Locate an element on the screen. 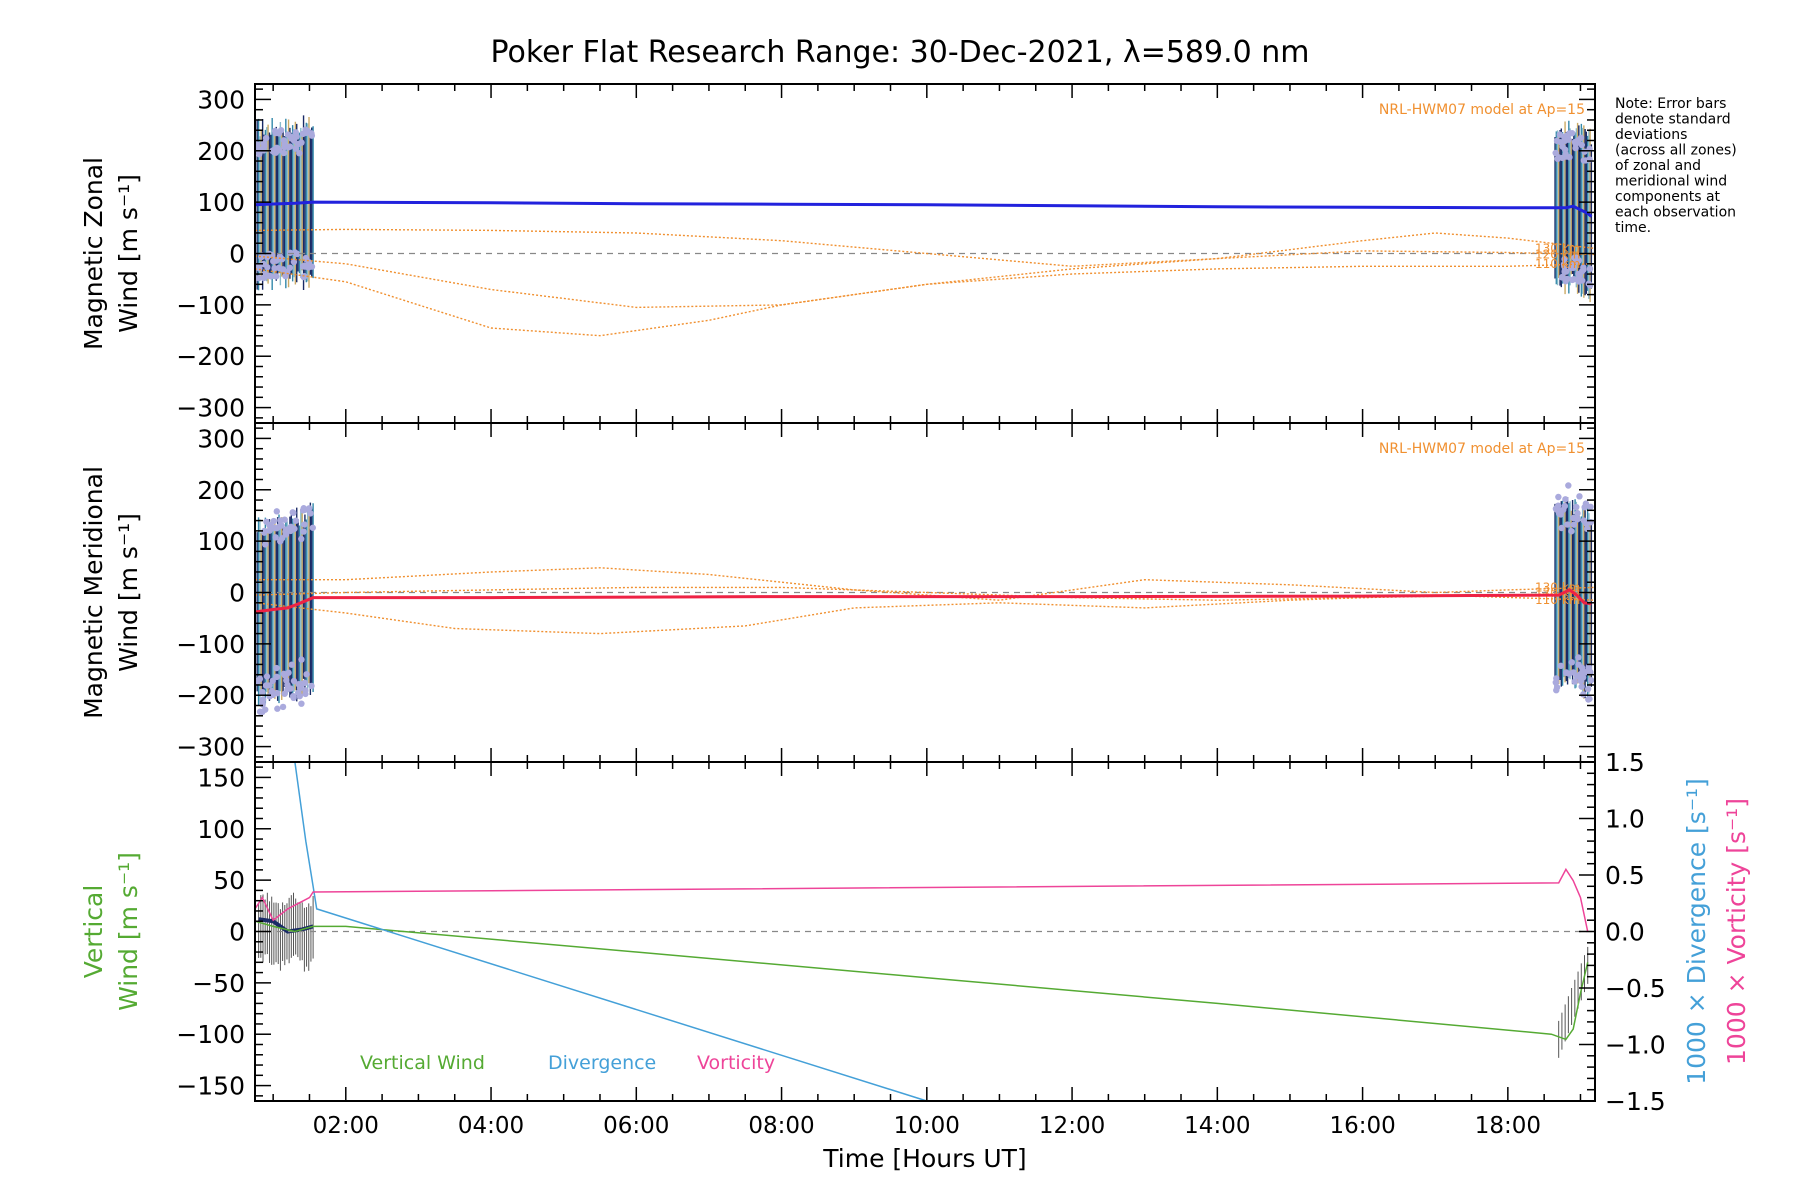  y2-tick-label: −0.5 is located at coordinates (1635, 988).